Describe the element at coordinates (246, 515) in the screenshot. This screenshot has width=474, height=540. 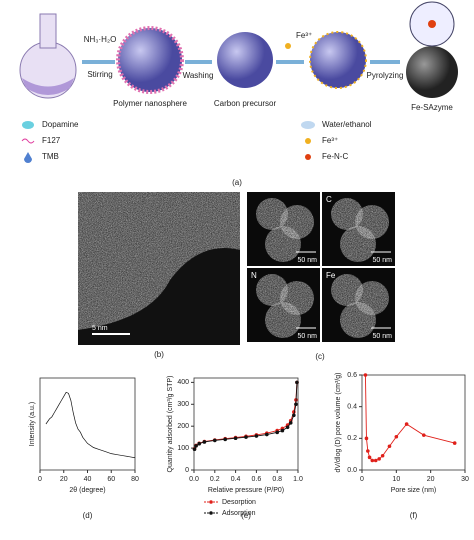
I see `panel-label: (e)` at that location.